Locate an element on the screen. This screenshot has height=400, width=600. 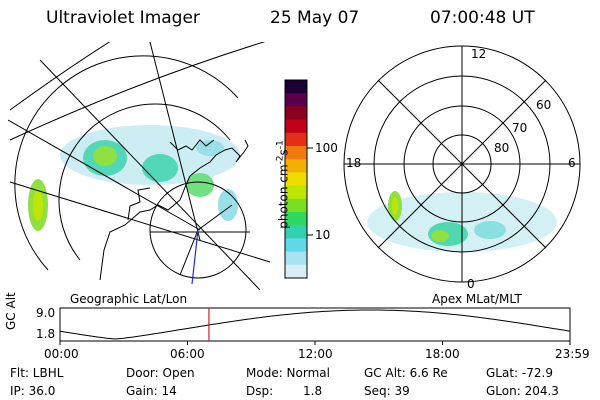
ip-status: IP: 36.0 is located at coordinates (33, 391).